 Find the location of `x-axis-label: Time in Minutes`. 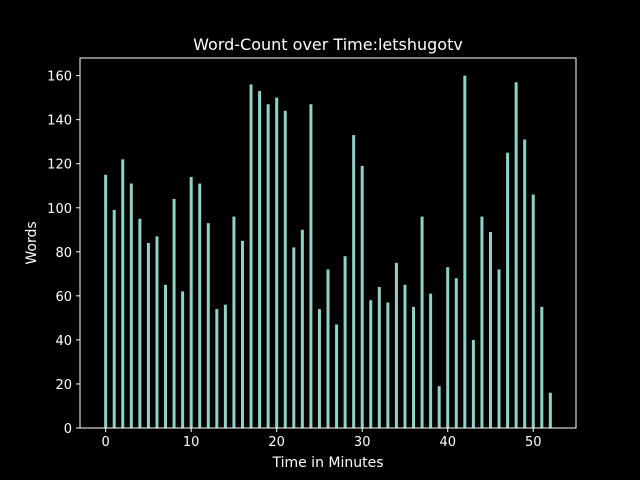

x-axis-label: Time in Minutes is located at coordinates (327, 463).